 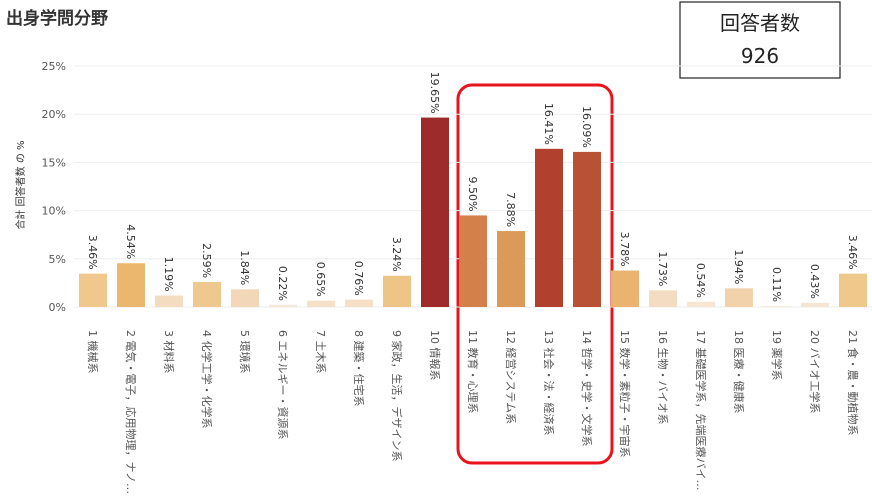 What do you see at coordinates (815, 372) in the screenshot?
I see `x-tick-label: 20 バイオ工学系` at bounding box center [815, 372].